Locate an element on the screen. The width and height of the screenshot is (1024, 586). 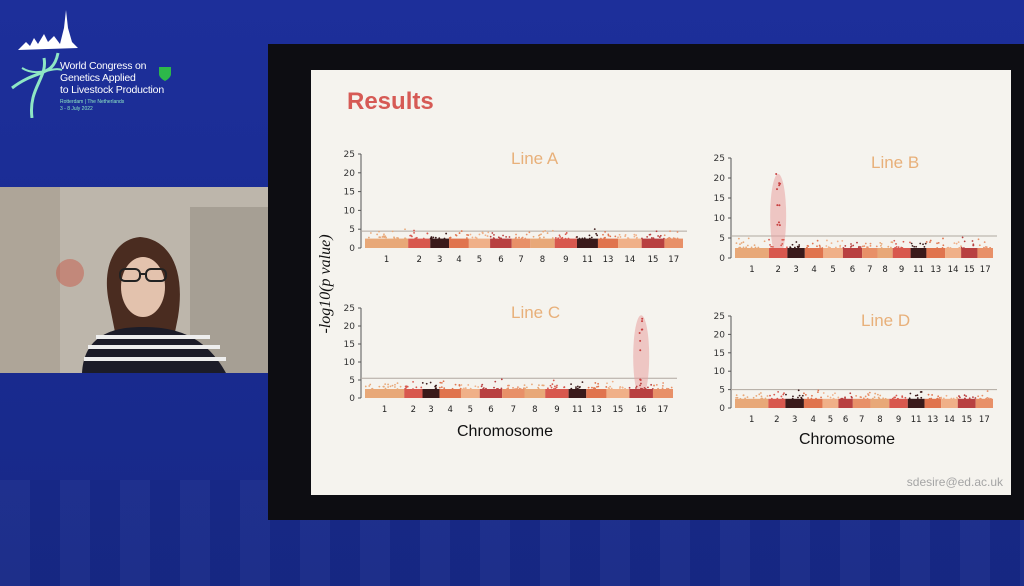
chromosome-label: 6 is located at coordinates (845, 420).